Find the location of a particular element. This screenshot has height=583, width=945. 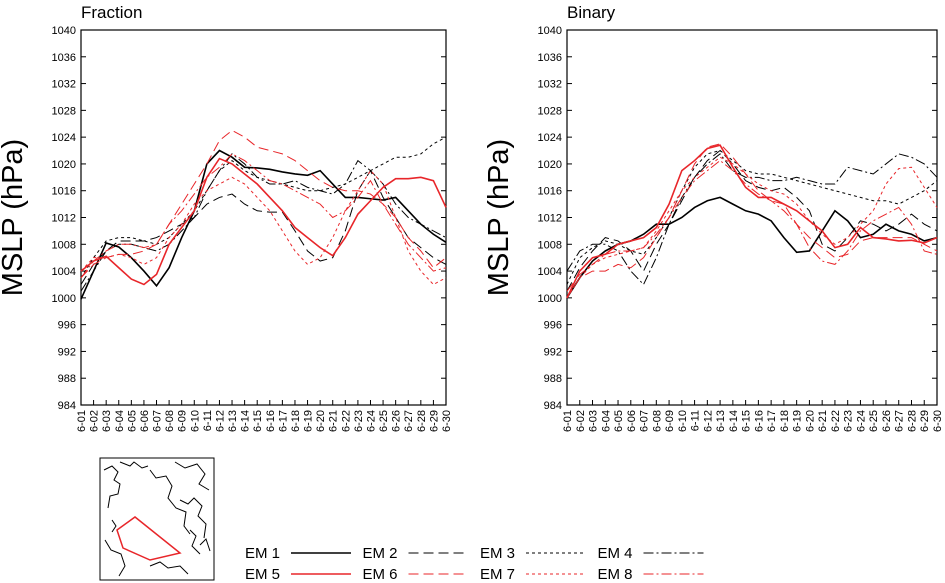

map-inset is located at coordinates (157, 519).